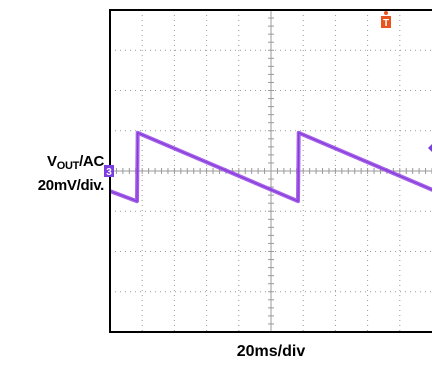 The height and width of the screenshot is (370, 432). I want to click on trigger-marker: T, so click(386, 20).